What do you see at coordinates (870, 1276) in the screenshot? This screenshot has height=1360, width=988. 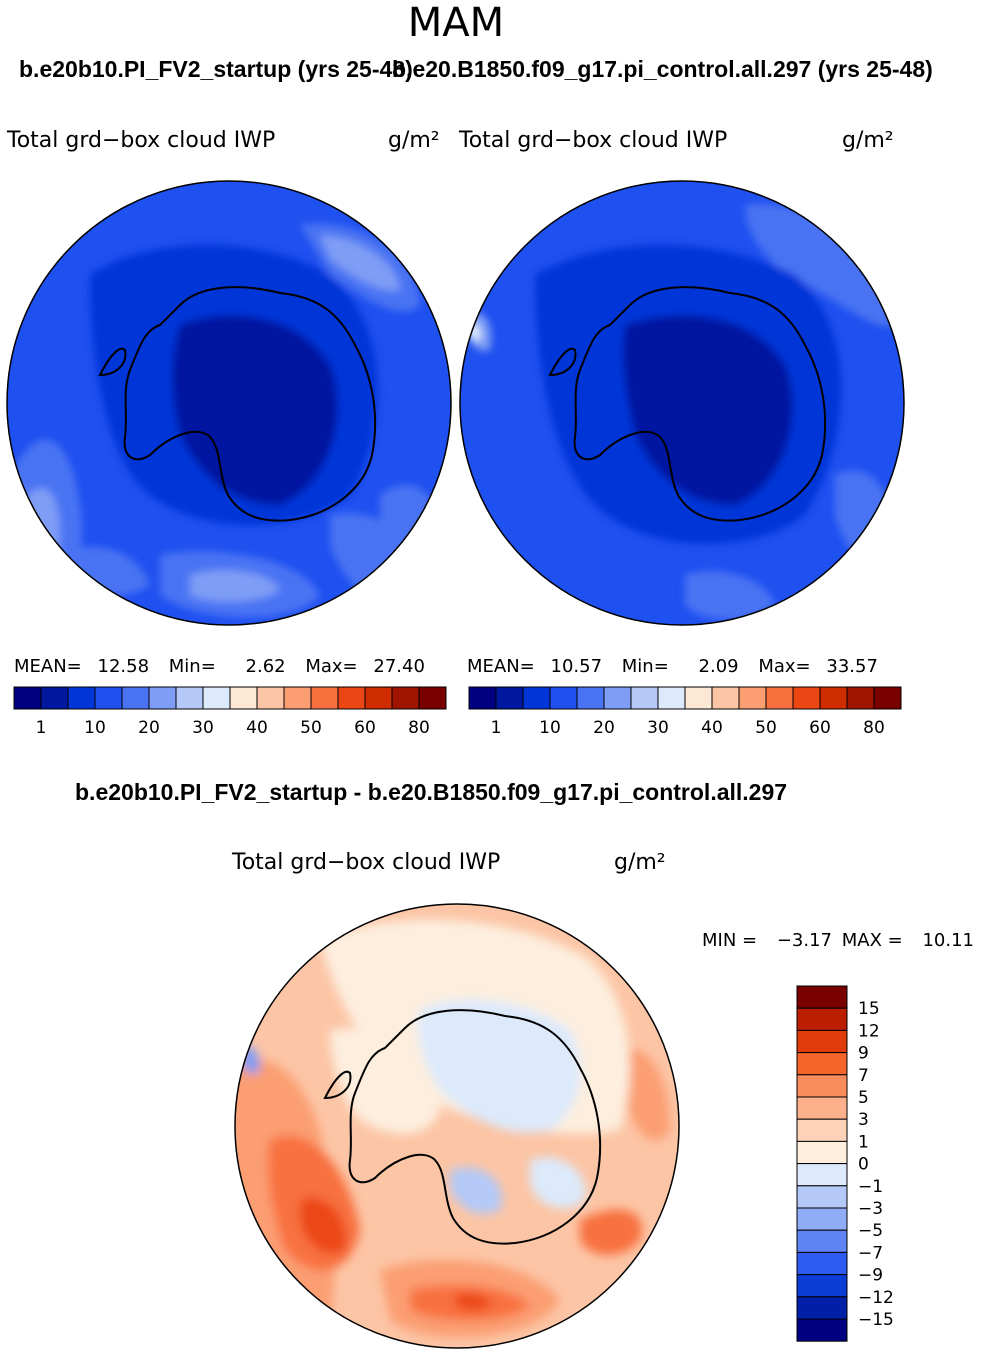 I see `diff-colorbar-tick-label: −9` at bounding box center [870, 1276].